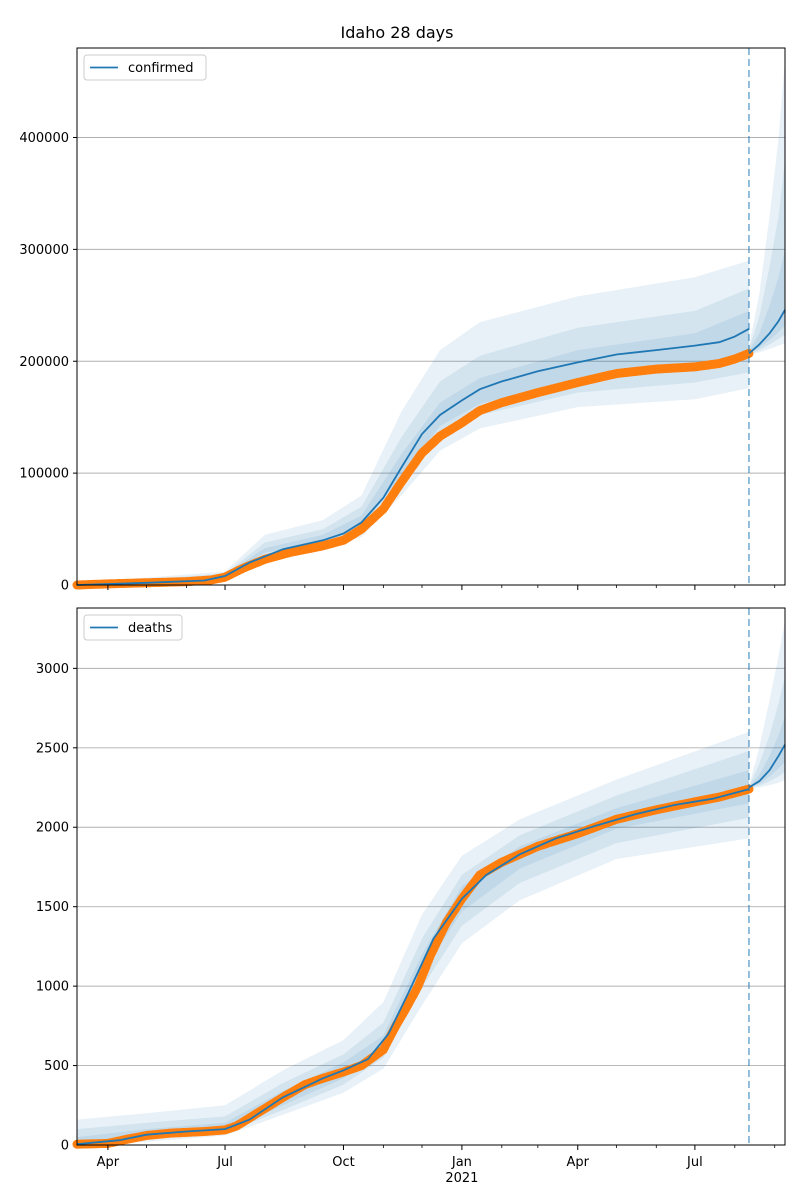 This screenshot has width=800, height=1200. I want to click on y-tick-label: 2000, so click(52, 828).